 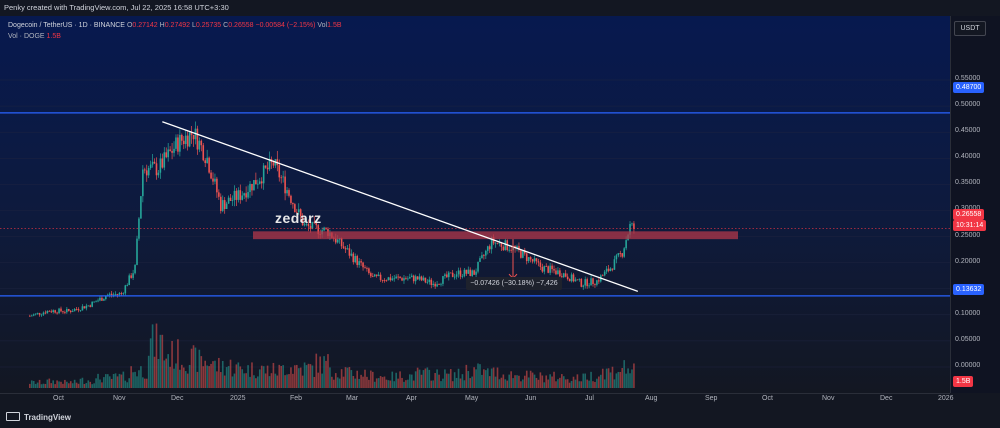 What do you see at coordinates (208, 25) in the screenshot?
I see `legend-low: 0.25735` at bounding box center [208, 25].